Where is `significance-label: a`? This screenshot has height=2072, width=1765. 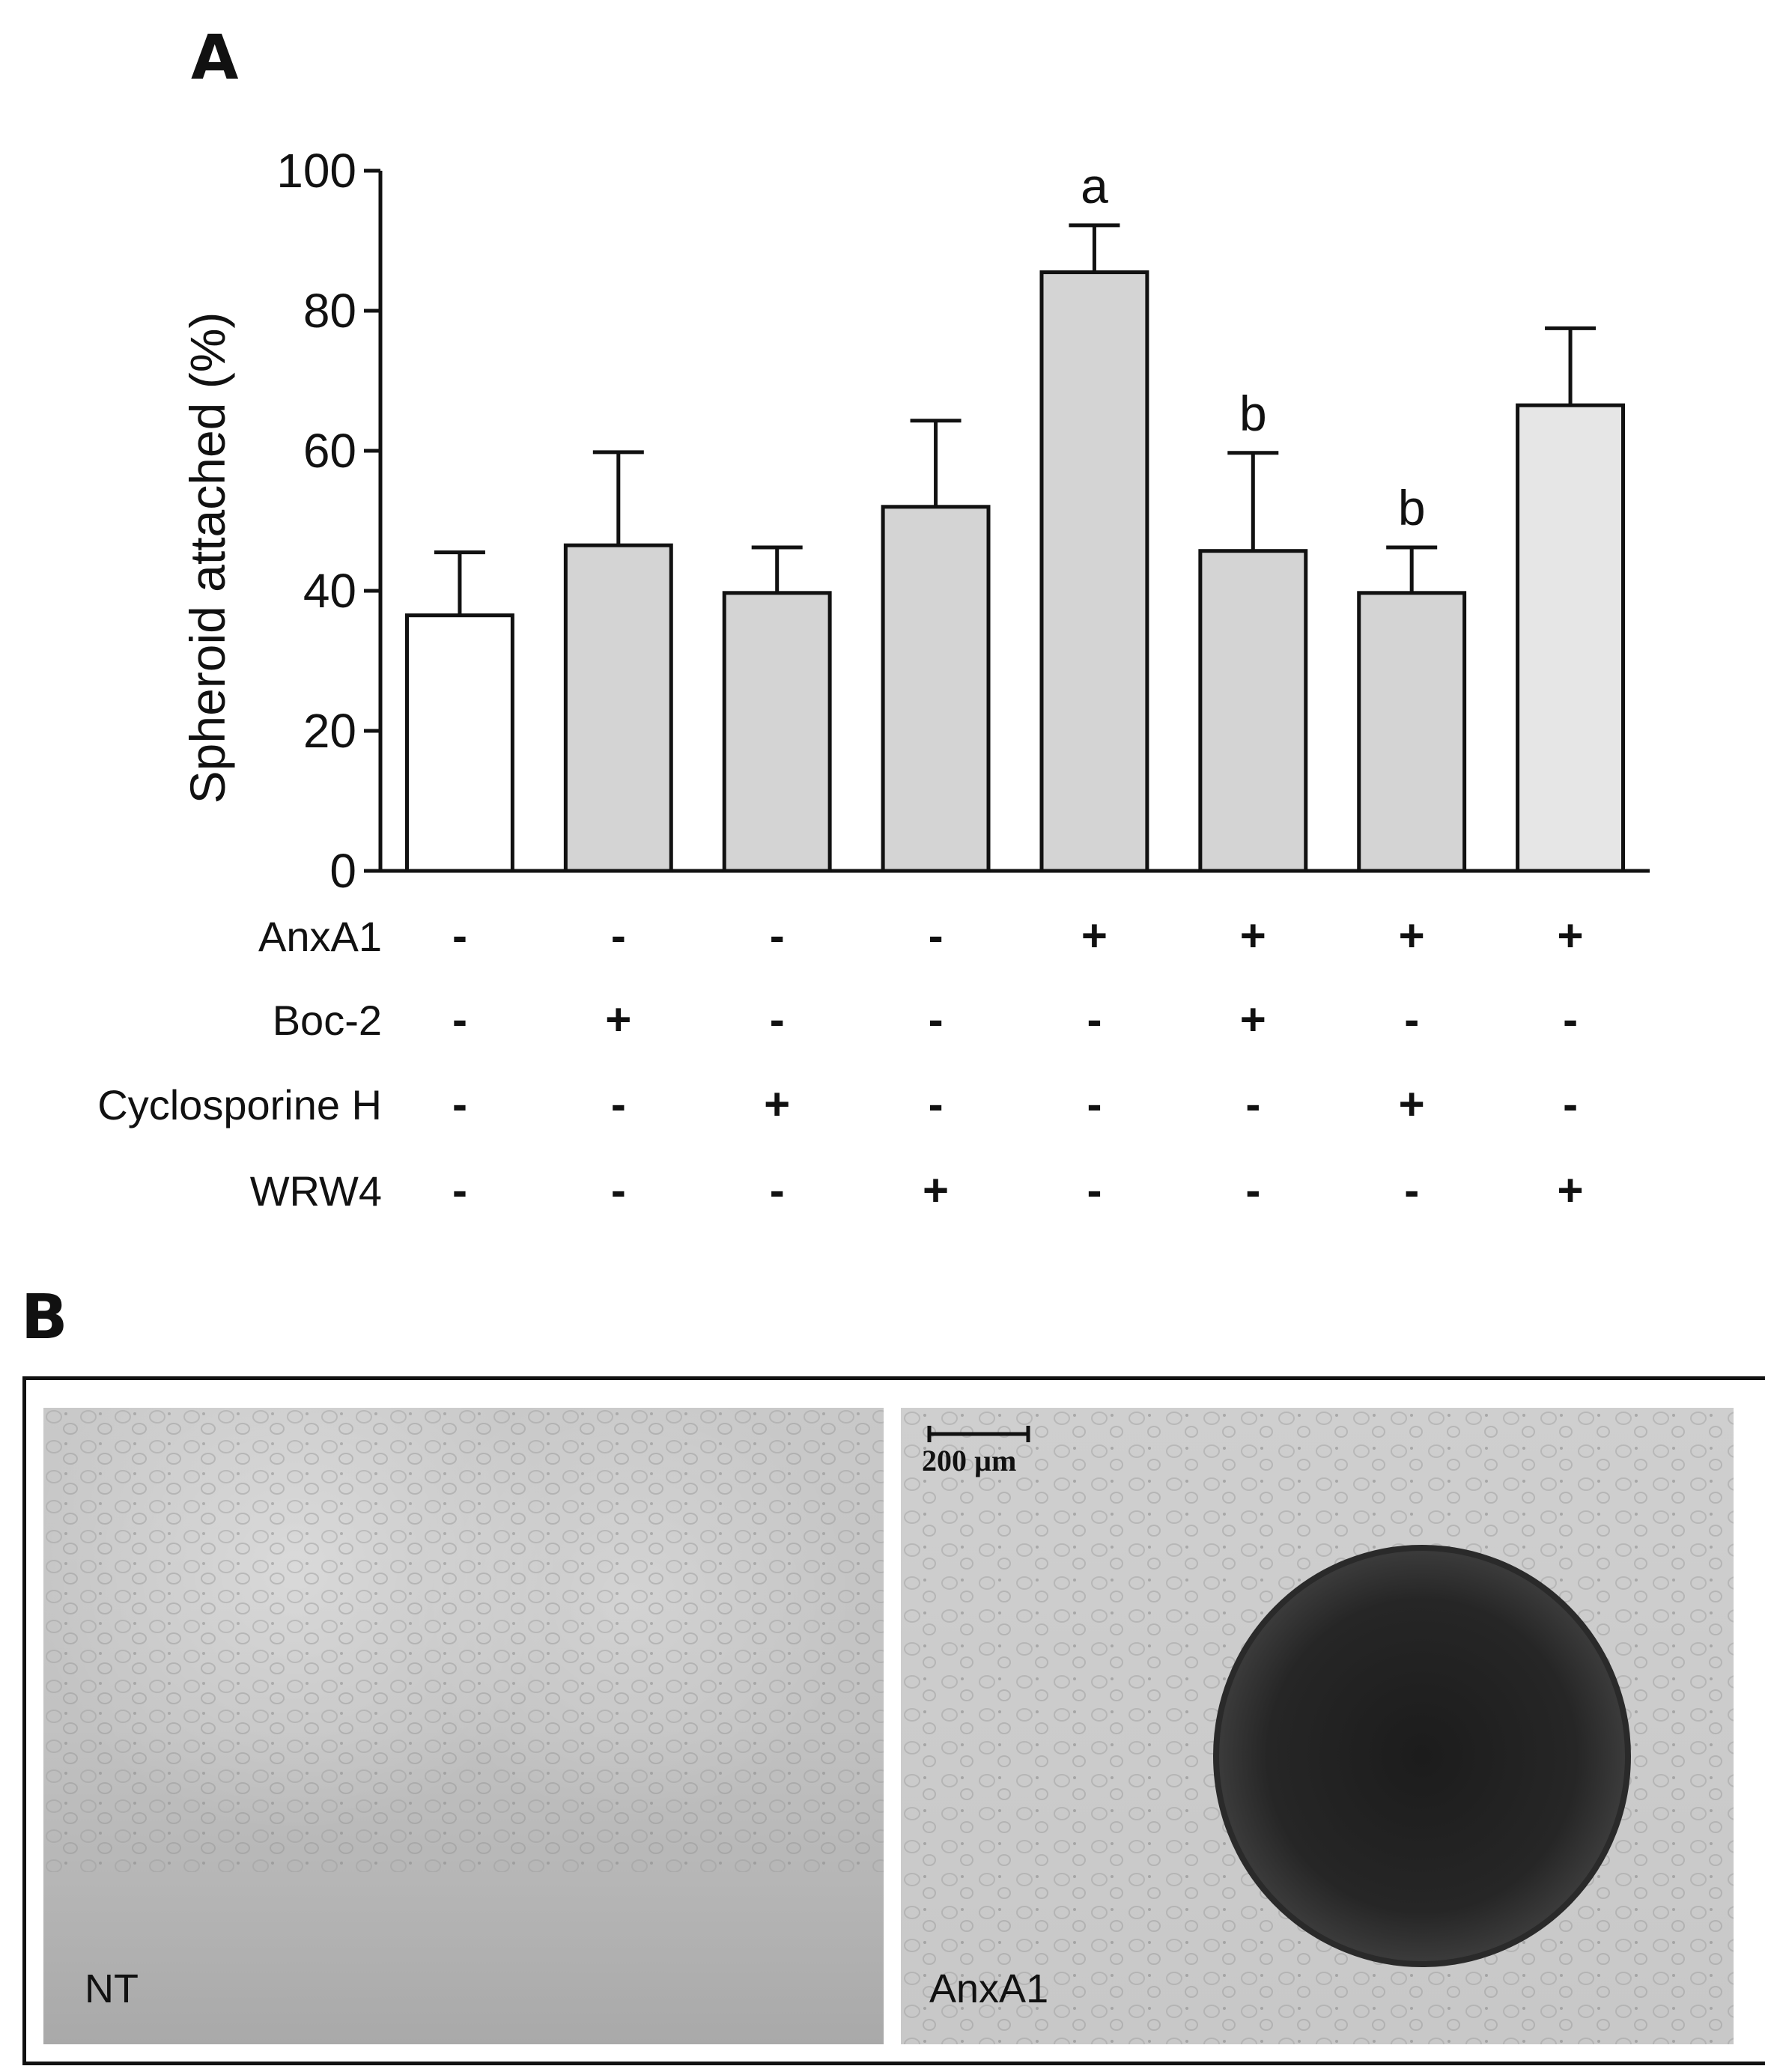 significance-label: a is located at coordinates (1094, 185).